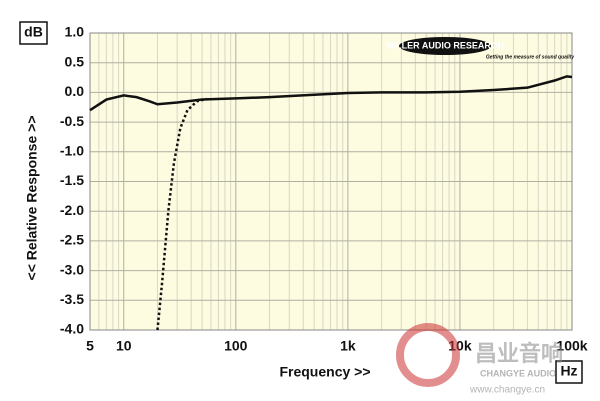 The height and width of the screenshot is (401, 600). What do you see at coordinates (72, 210) in the screenshot?
I see `y-tick-label: -2.0` at bounding box center [72, 210].